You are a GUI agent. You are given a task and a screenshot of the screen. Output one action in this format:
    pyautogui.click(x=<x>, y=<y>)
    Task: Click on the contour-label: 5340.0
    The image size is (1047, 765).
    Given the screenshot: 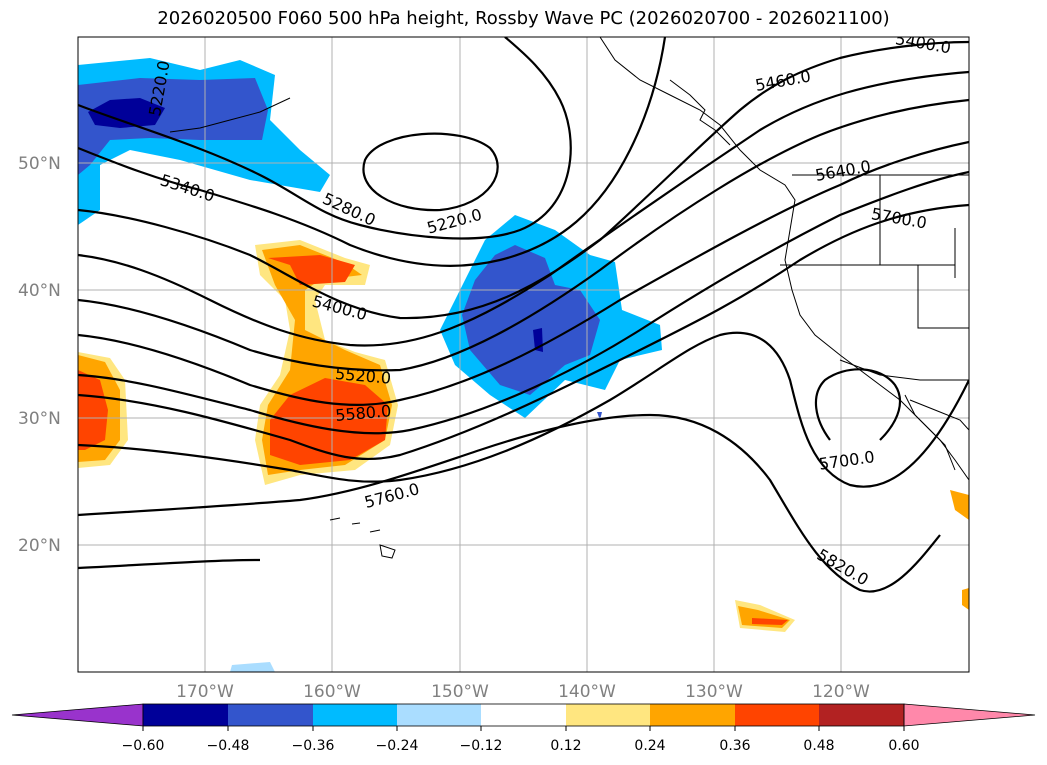 What is the action you would take?
    pyautogui.click(x=187, y=187)
    